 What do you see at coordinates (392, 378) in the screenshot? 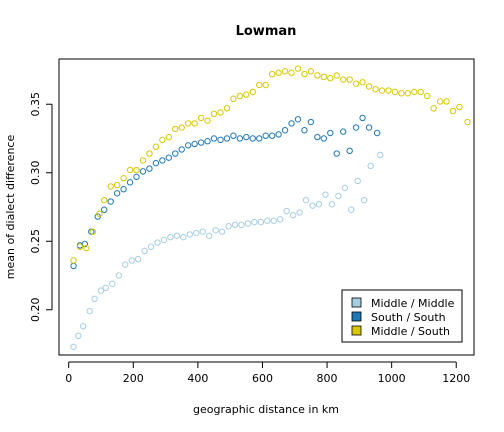
I see `x-tick-label: 1000` at bounding box center [392, 378].